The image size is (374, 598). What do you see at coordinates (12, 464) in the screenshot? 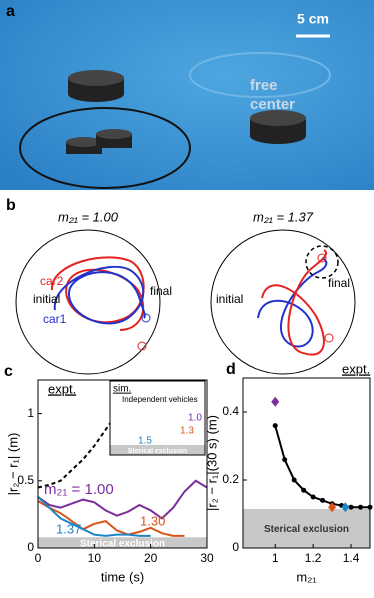
I see `y-axis-label: |r₂ − r₁| (m)` at bounding box center [12, 464].